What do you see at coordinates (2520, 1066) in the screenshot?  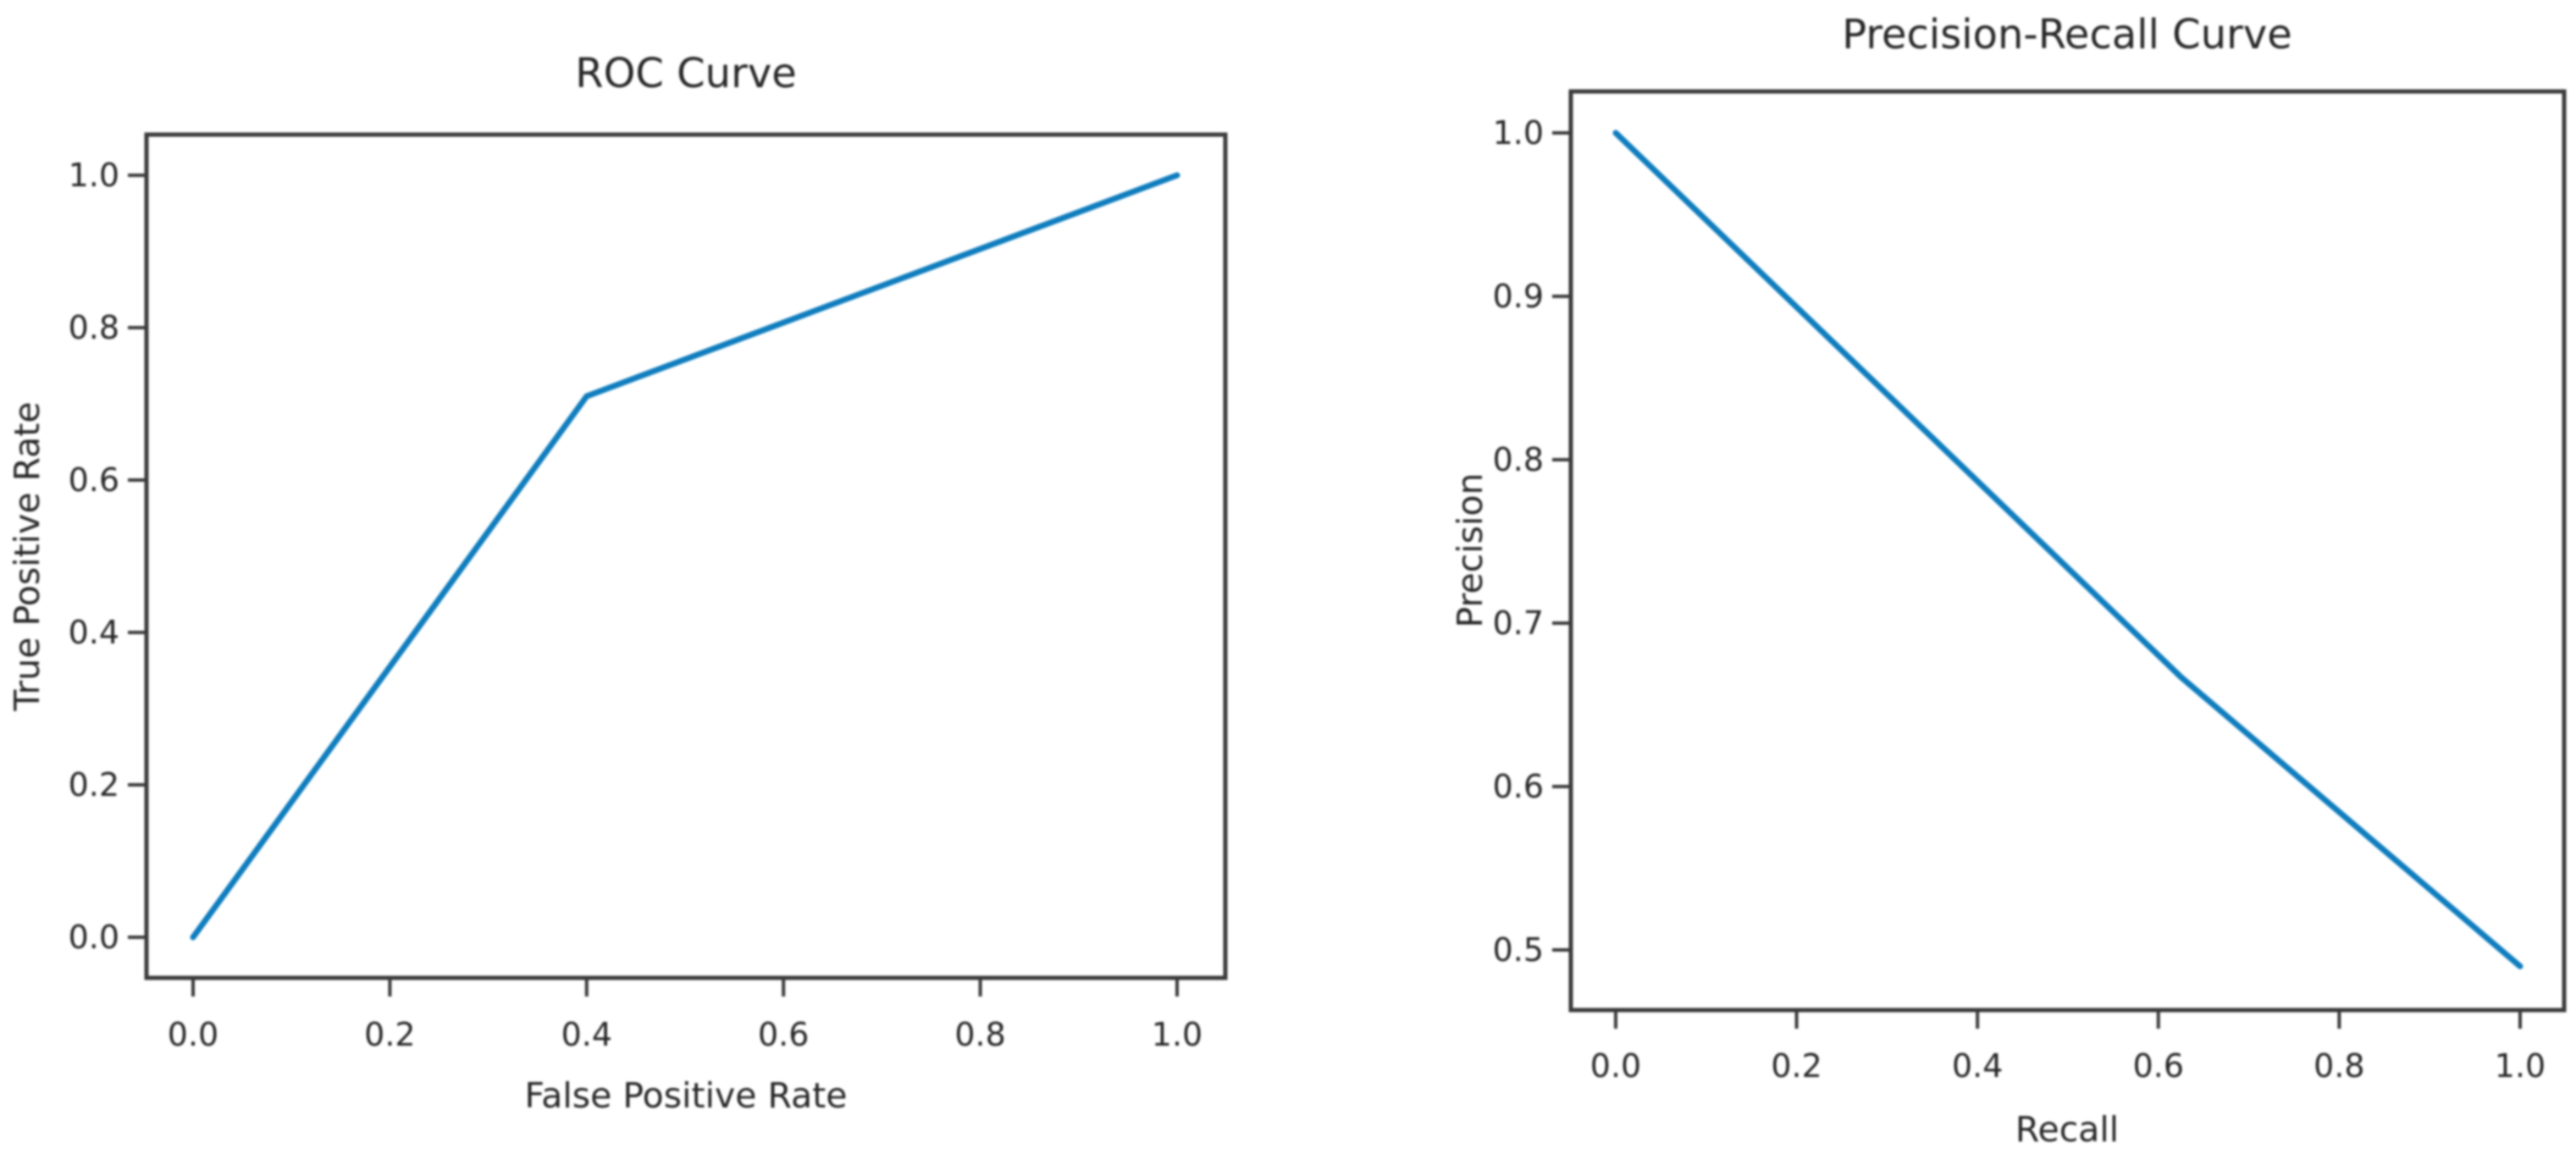 I see `pr-x-tick-label: 1.0` at bounding box center [2520, 1066].